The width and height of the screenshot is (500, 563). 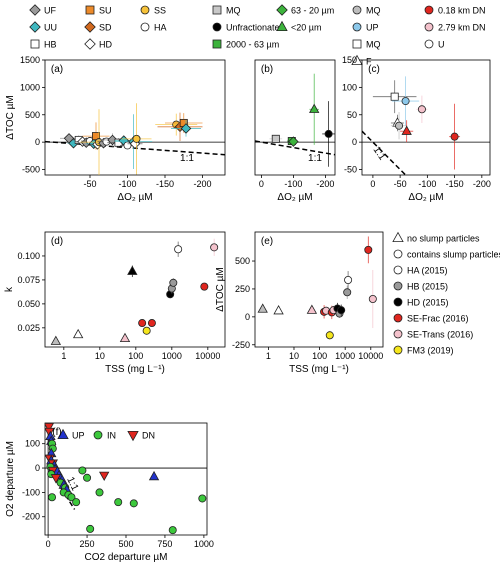 I want to click on legend-label: U, so click(x=441, y=45).